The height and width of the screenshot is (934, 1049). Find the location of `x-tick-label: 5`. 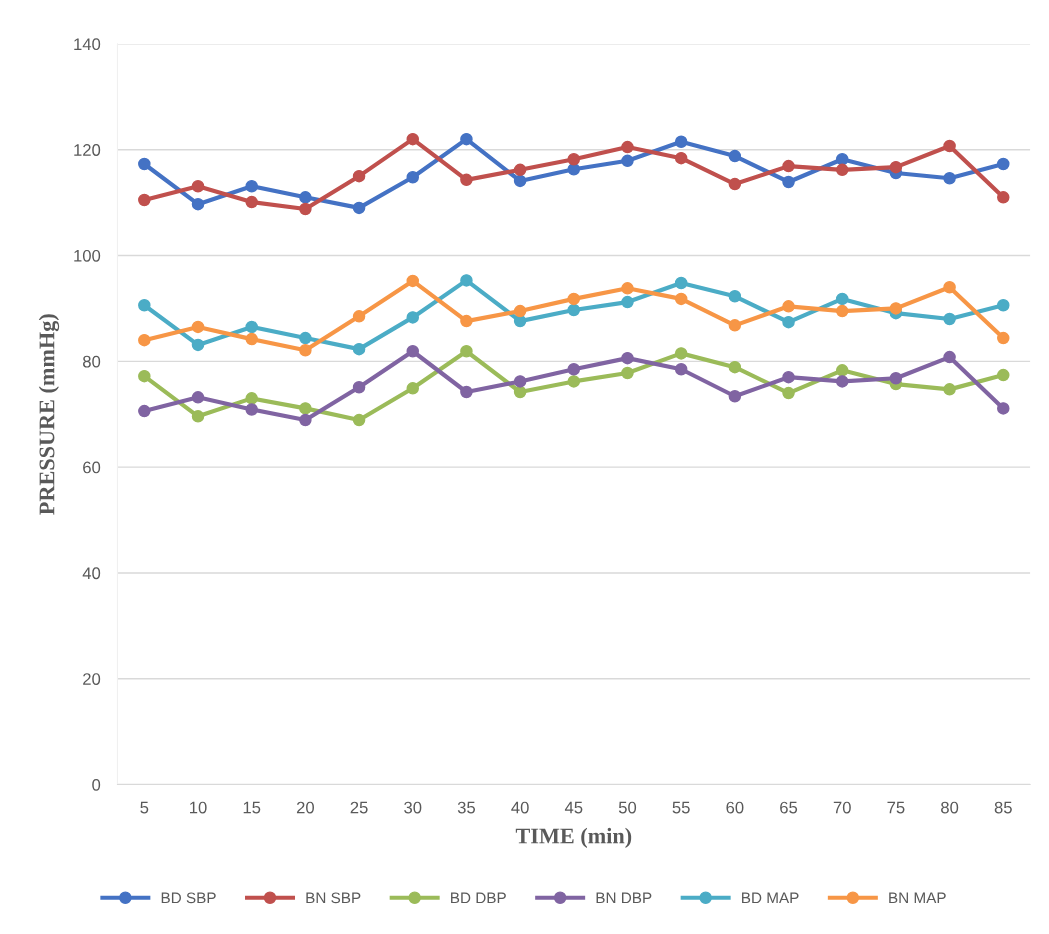

x-tick-label: 5 is located at coordinates (144, 807).